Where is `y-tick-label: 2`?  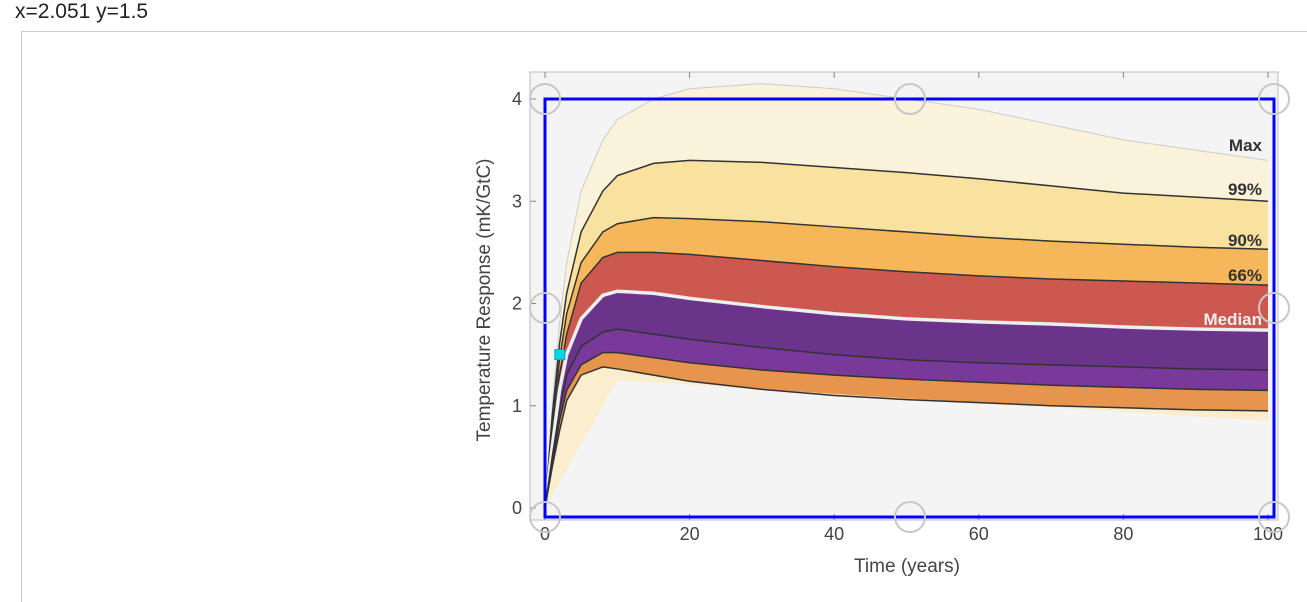
y-tick-label: 2 is located at coordinates (517, 304).